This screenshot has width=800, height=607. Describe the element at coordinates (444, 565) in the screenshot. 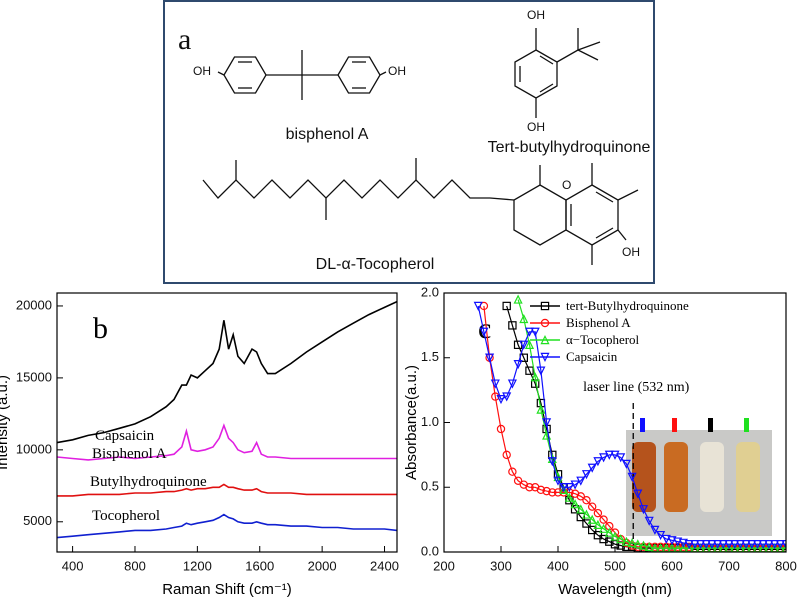

I see `x-tick-label: 200` at that location.